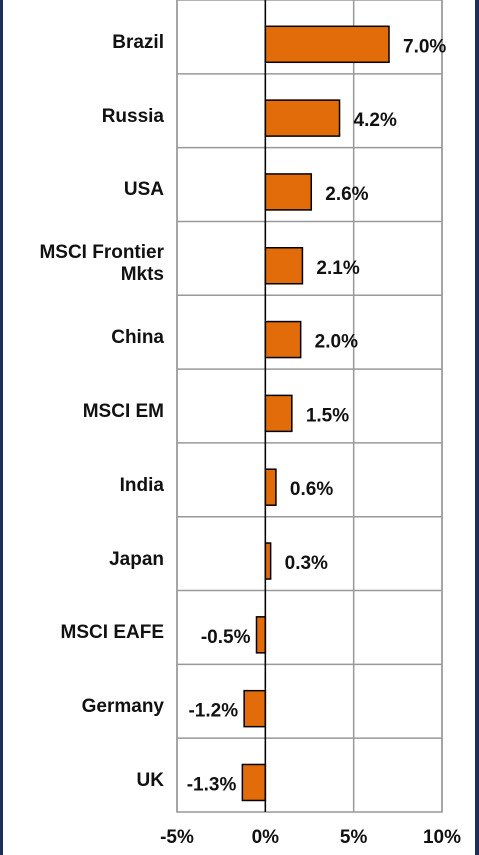 This screenshot has height=855, width=479. Describe the element at coordinates (213, 711) in the screenshot. I see `value-label: -1.2%` at that location.